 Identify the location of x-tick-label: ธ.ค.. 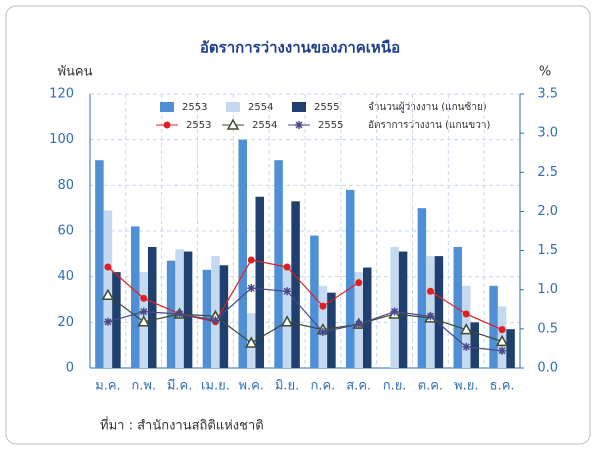
(502, 386).